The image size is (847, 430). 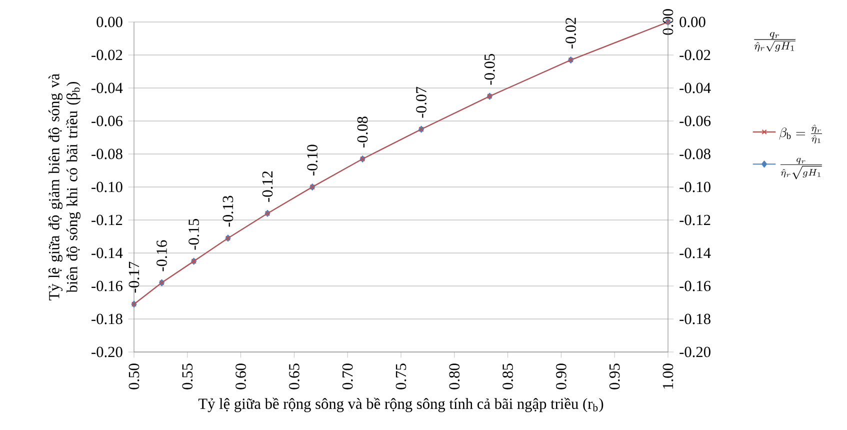 What do you see at coordinates (695, 253) in the screenshot?
I see `y2-tick-label: -0.14` at bounding box center [695, 253].